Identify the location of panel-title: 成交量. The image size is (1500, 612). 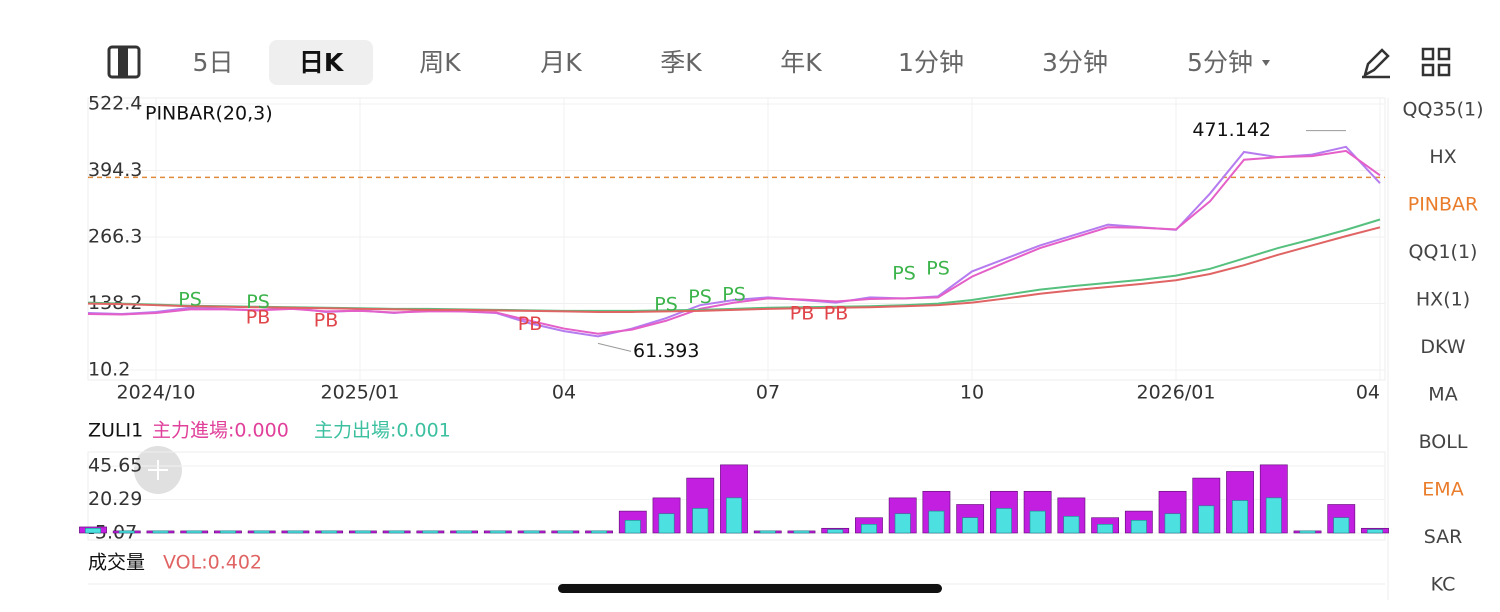
(116, 563).